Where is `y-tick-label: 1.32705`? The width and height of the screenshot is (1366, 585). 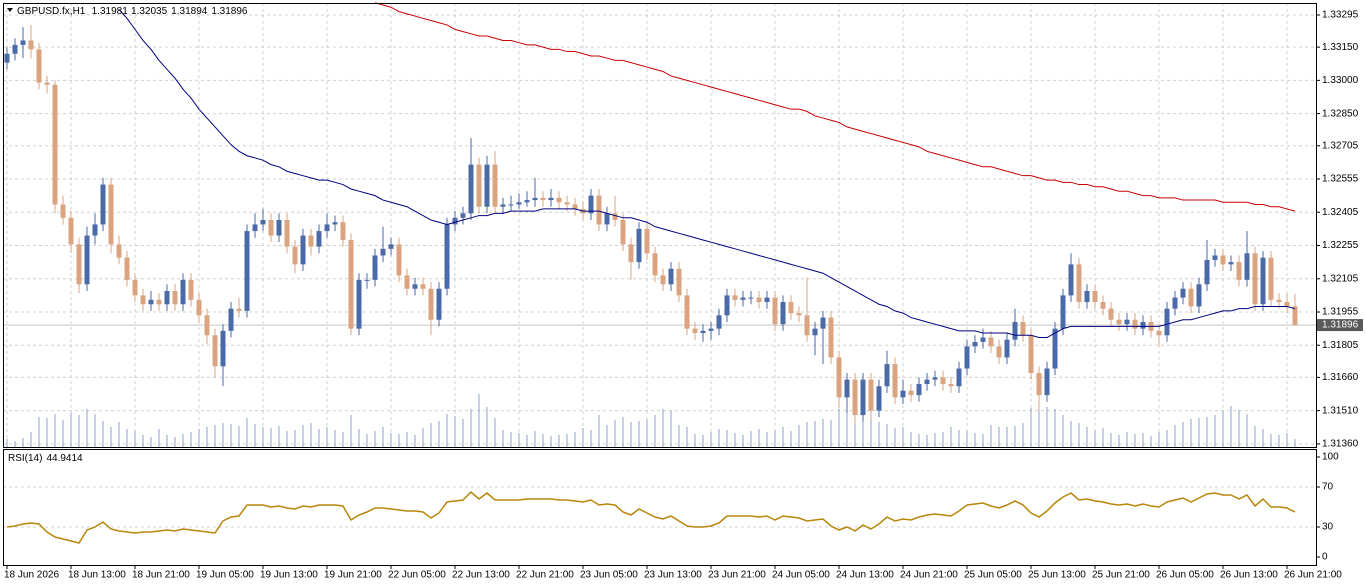 y-tick-label: 1.32705 is located at coordinates (1340, 145).